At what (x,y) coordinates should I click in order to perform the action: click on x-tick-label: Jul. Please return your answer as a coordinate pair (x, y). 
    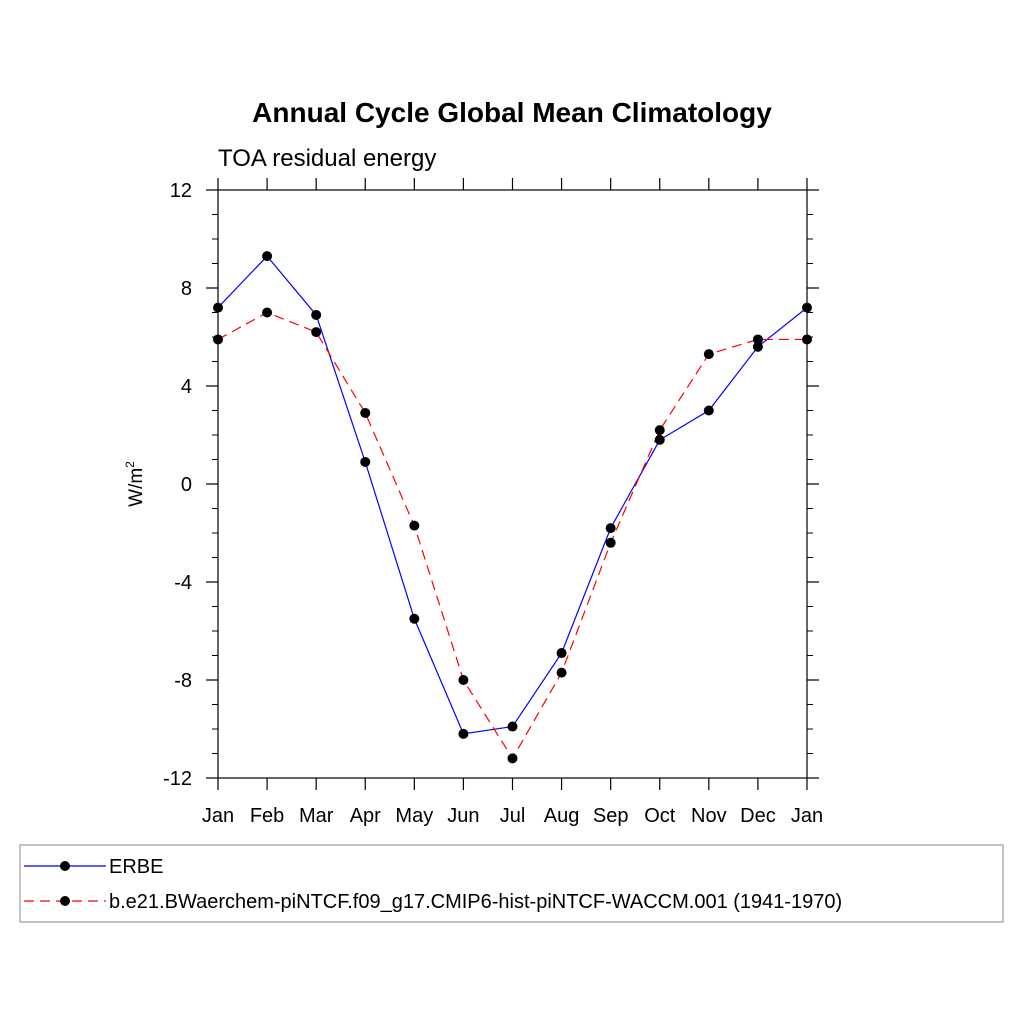
    Looking at the image, I should click on (513, 816).